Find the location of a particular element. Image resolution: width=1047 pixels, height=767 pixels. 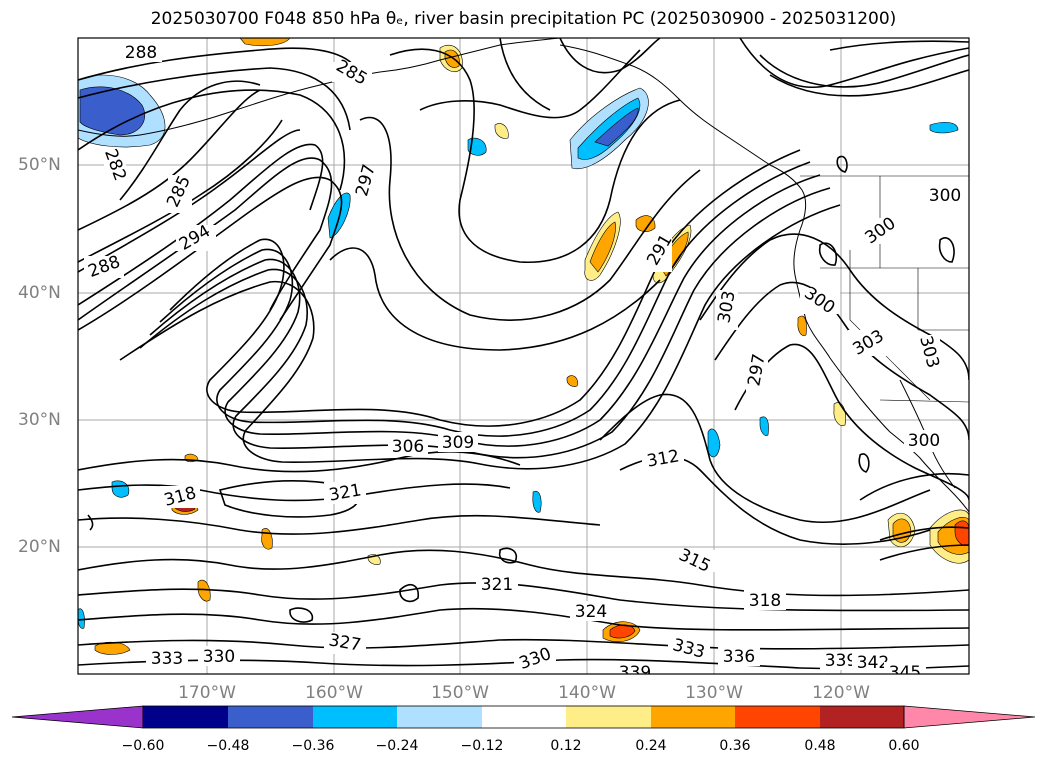

contour-label: 345 is located at coordinates (905, 672).